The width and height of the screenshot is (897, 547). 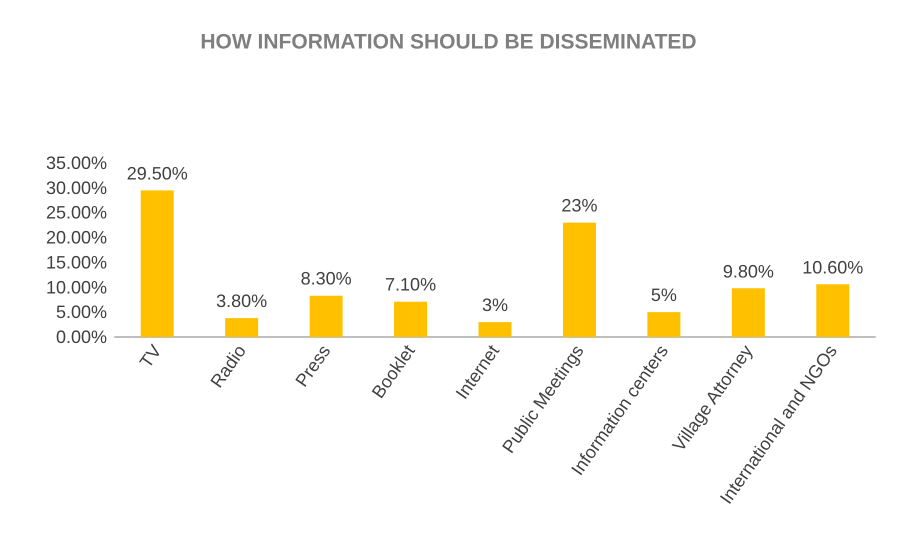 What do you see at coordinates (76, 163) in the screenshot?
I see `y-tick-label: 35.00%` at bounding box center [76, 163].